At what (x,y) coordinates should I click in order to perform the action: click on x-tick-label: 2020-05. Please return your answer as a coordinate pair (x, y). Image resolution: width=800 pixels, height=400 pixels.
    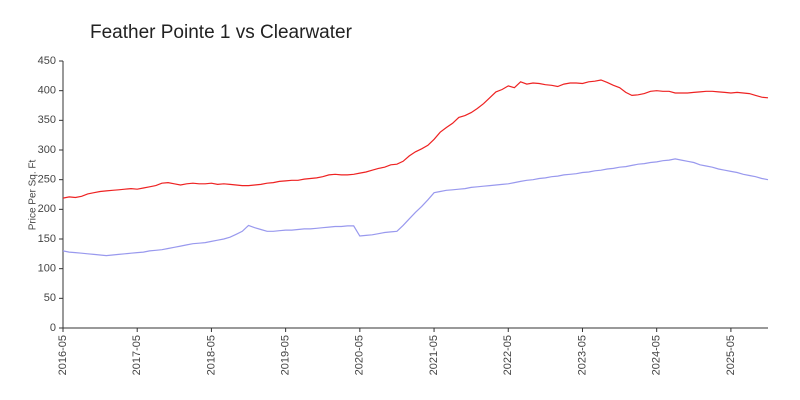
    Looking at the image, I should click on (360, 355).